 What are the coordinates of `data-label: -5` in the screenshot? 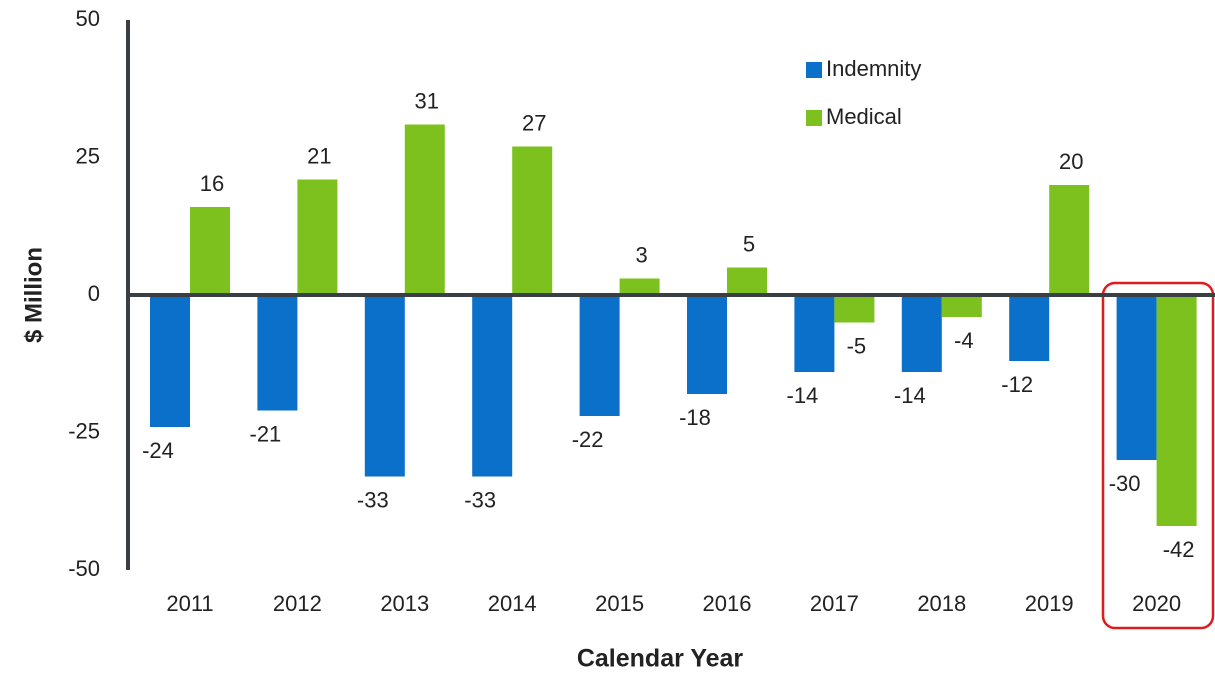 It's located at (857, 345).